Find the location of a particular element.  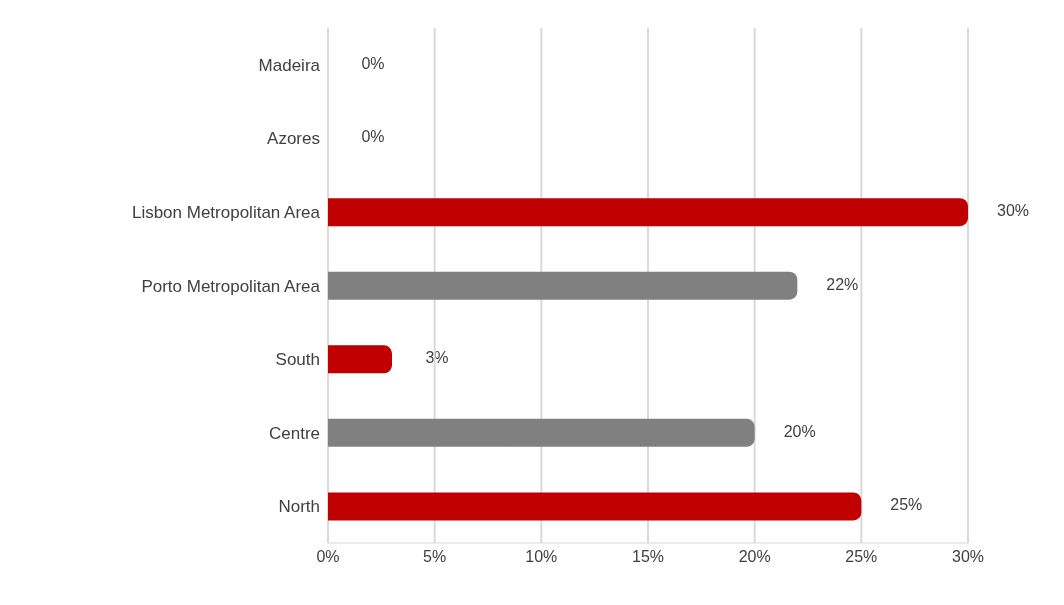

x-tick-label: 20% is located at coordinates (754, 557).